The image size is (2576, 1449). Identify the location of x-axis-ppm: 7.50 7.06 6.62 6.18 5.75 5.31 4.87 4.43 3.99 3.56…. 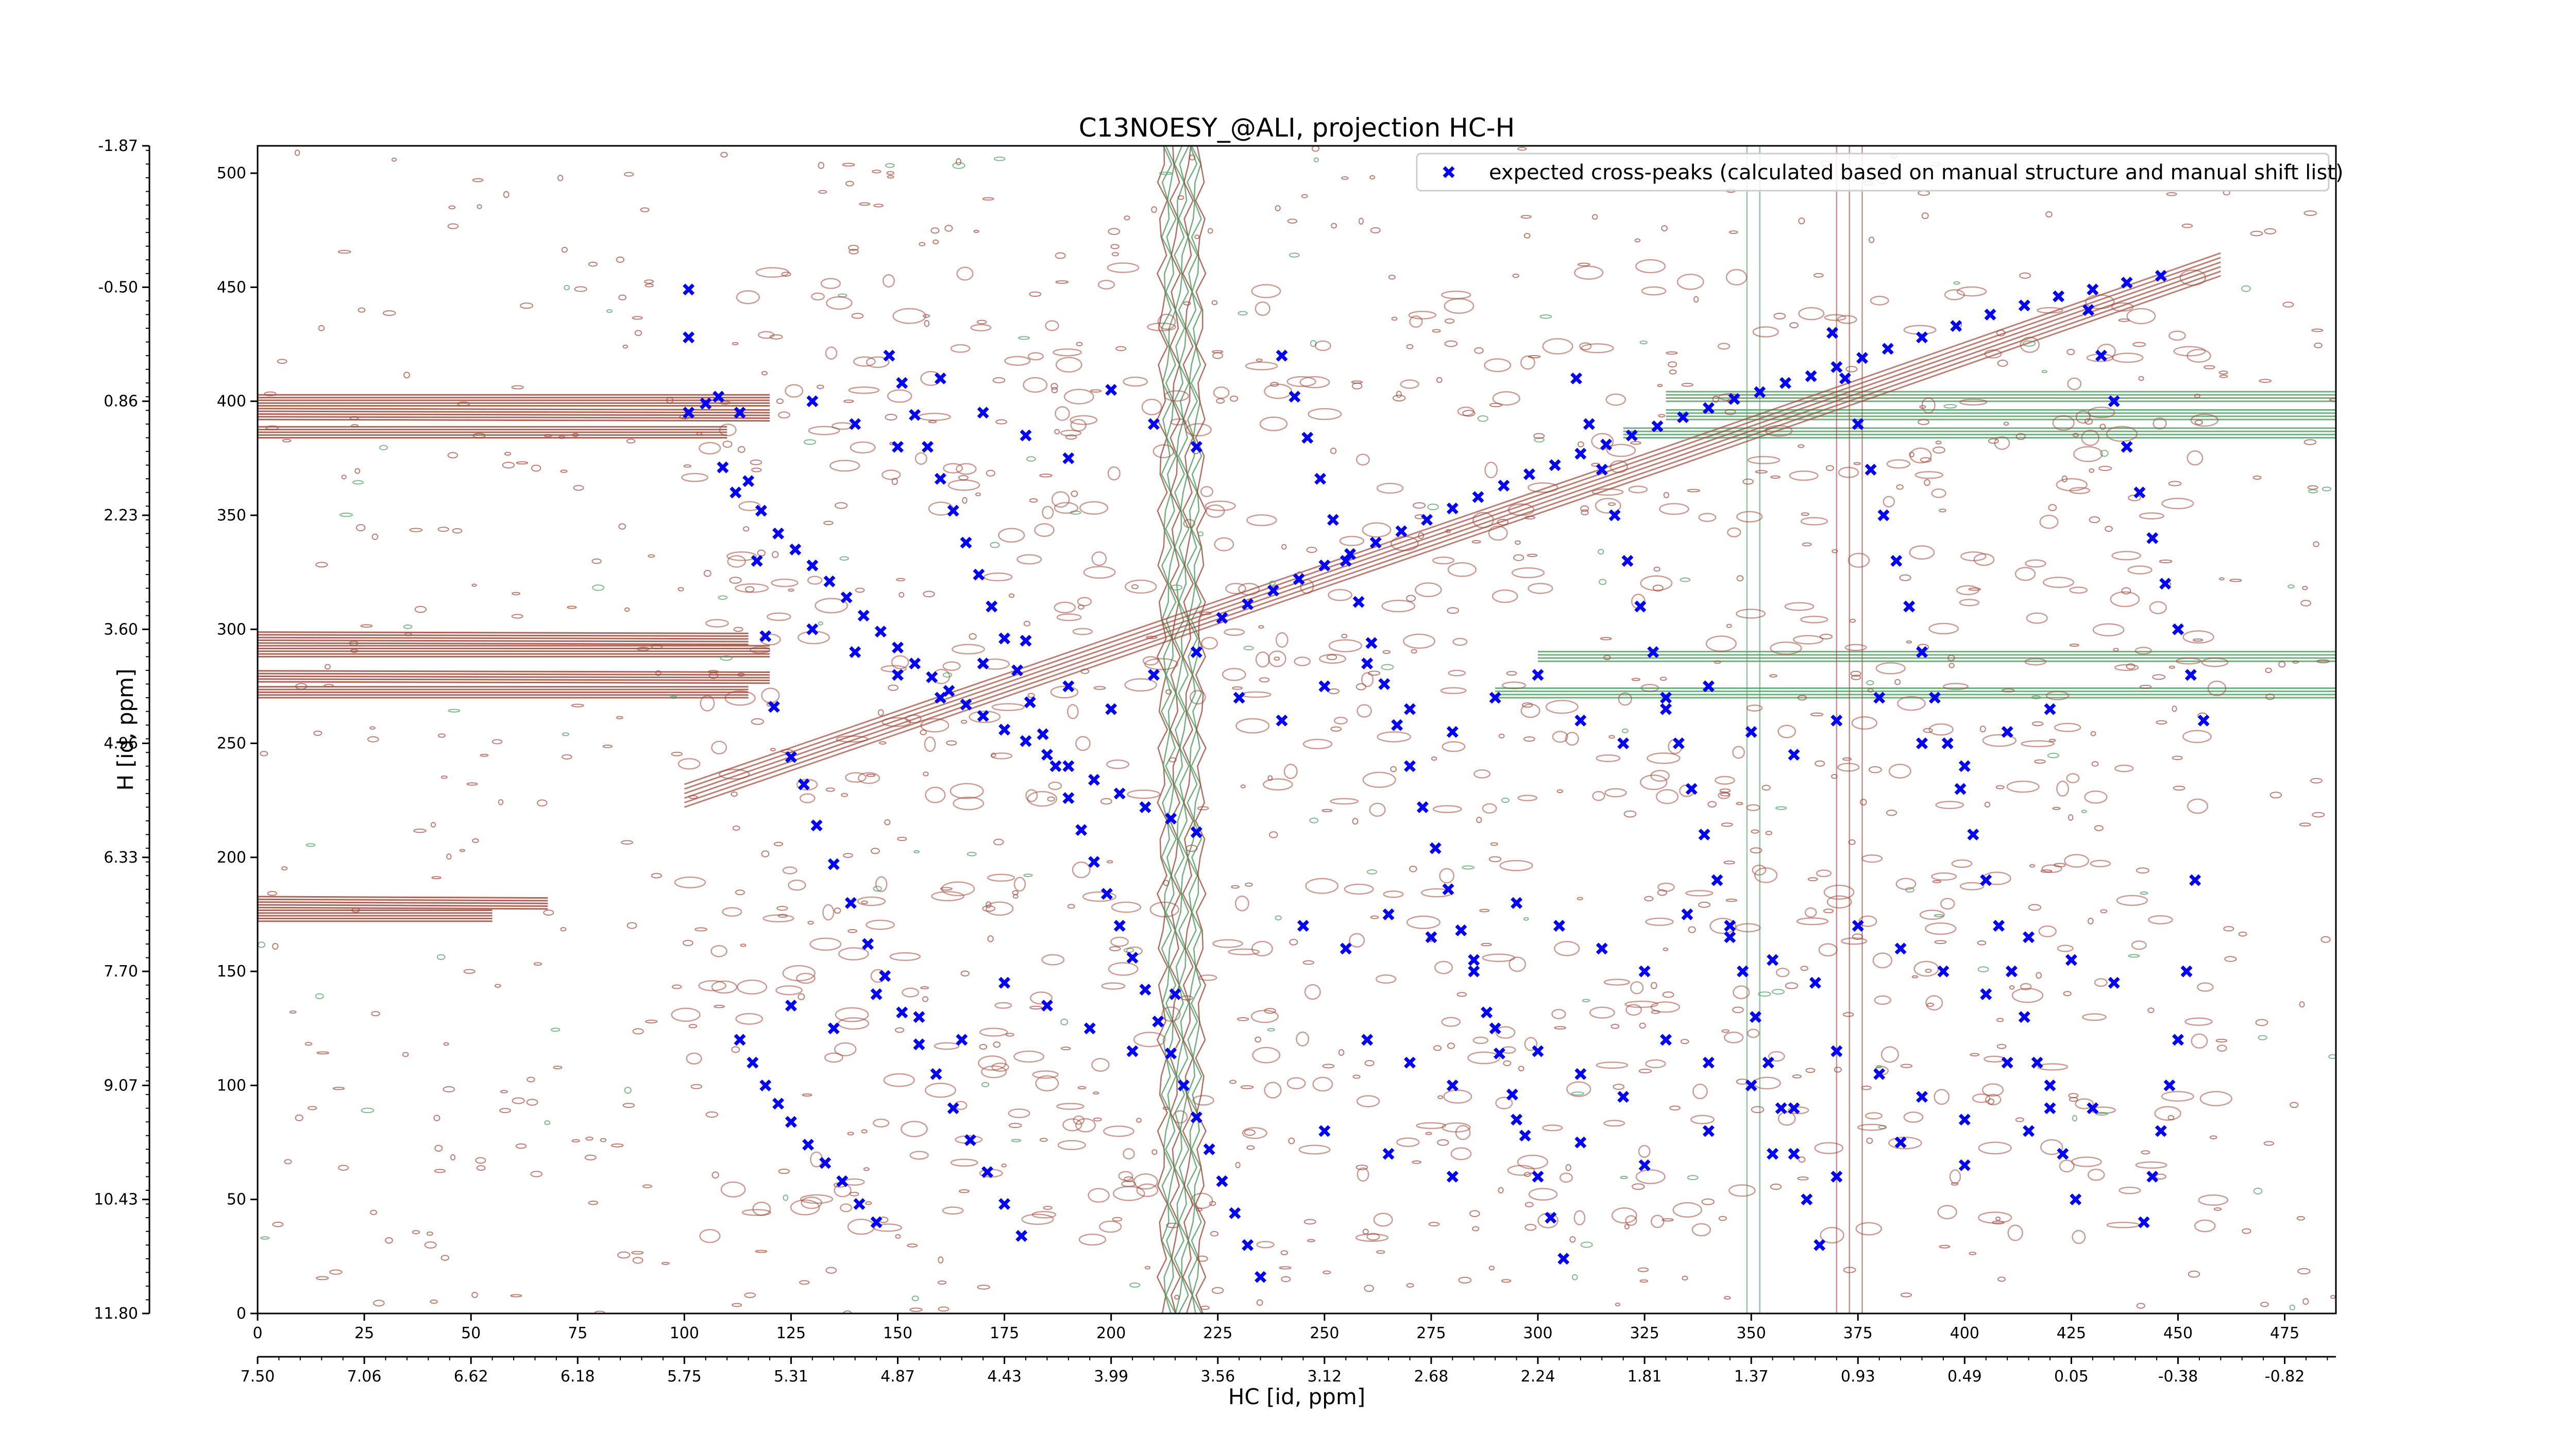
(1288, 1371).